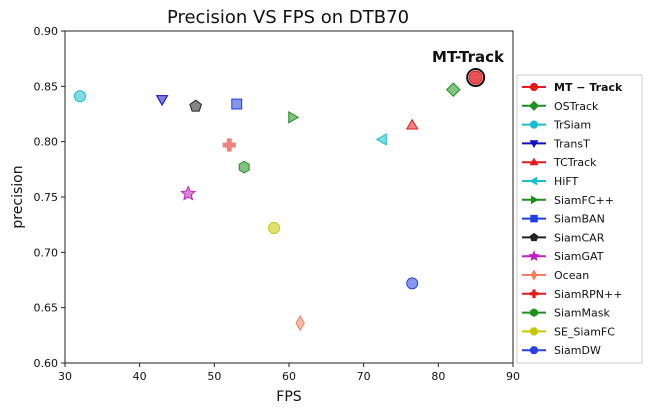 This screenshot has height=415, width=648. Describe the element at coordinates (534, 124) in the screenshot. I see `legend-marker-trsiam` at that location.